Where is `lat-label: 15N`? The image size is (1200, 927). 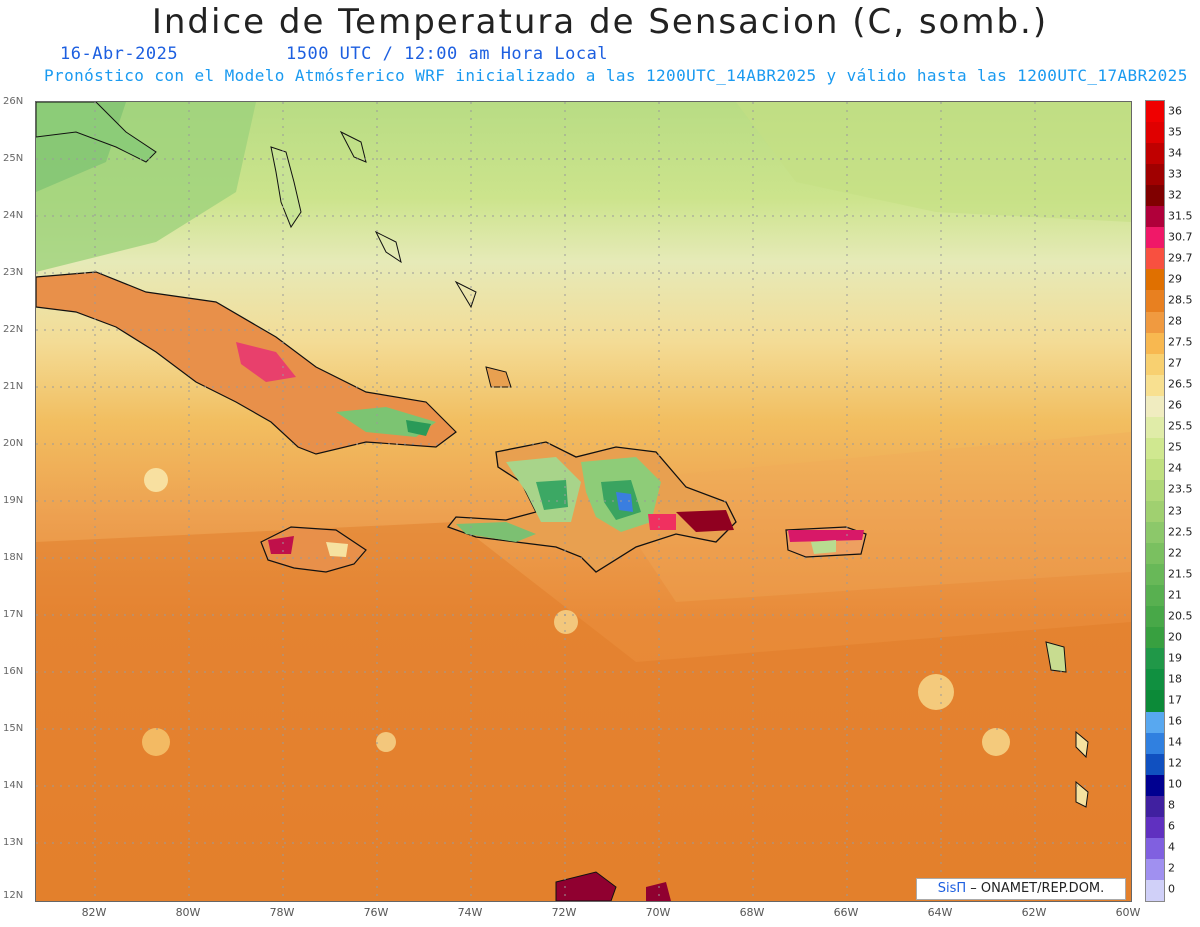 lat-label: 15N is located at coordinates (13, 728).